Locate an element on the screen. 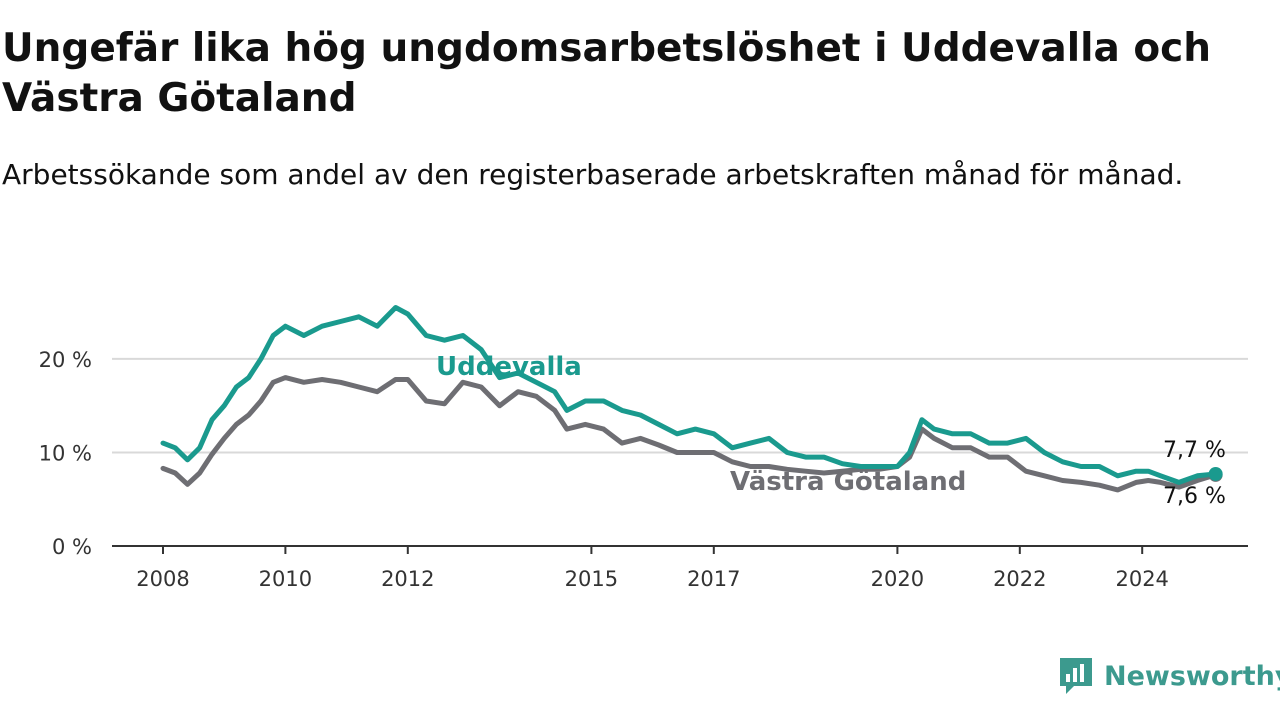 The width and height of the screenshot is (1280, 720). x-tick-label: 2022 is located at coordinates (1019, 579).